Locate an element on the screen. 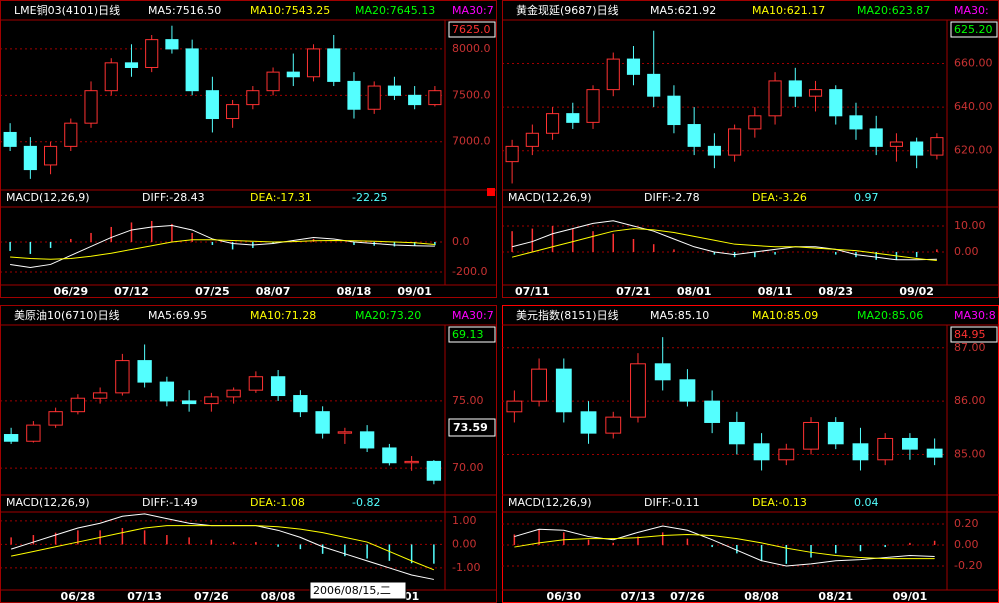 The height and width of the screenshot is (603, 999). y-tick-label: -1.00 is located at coordinates (466, 567).